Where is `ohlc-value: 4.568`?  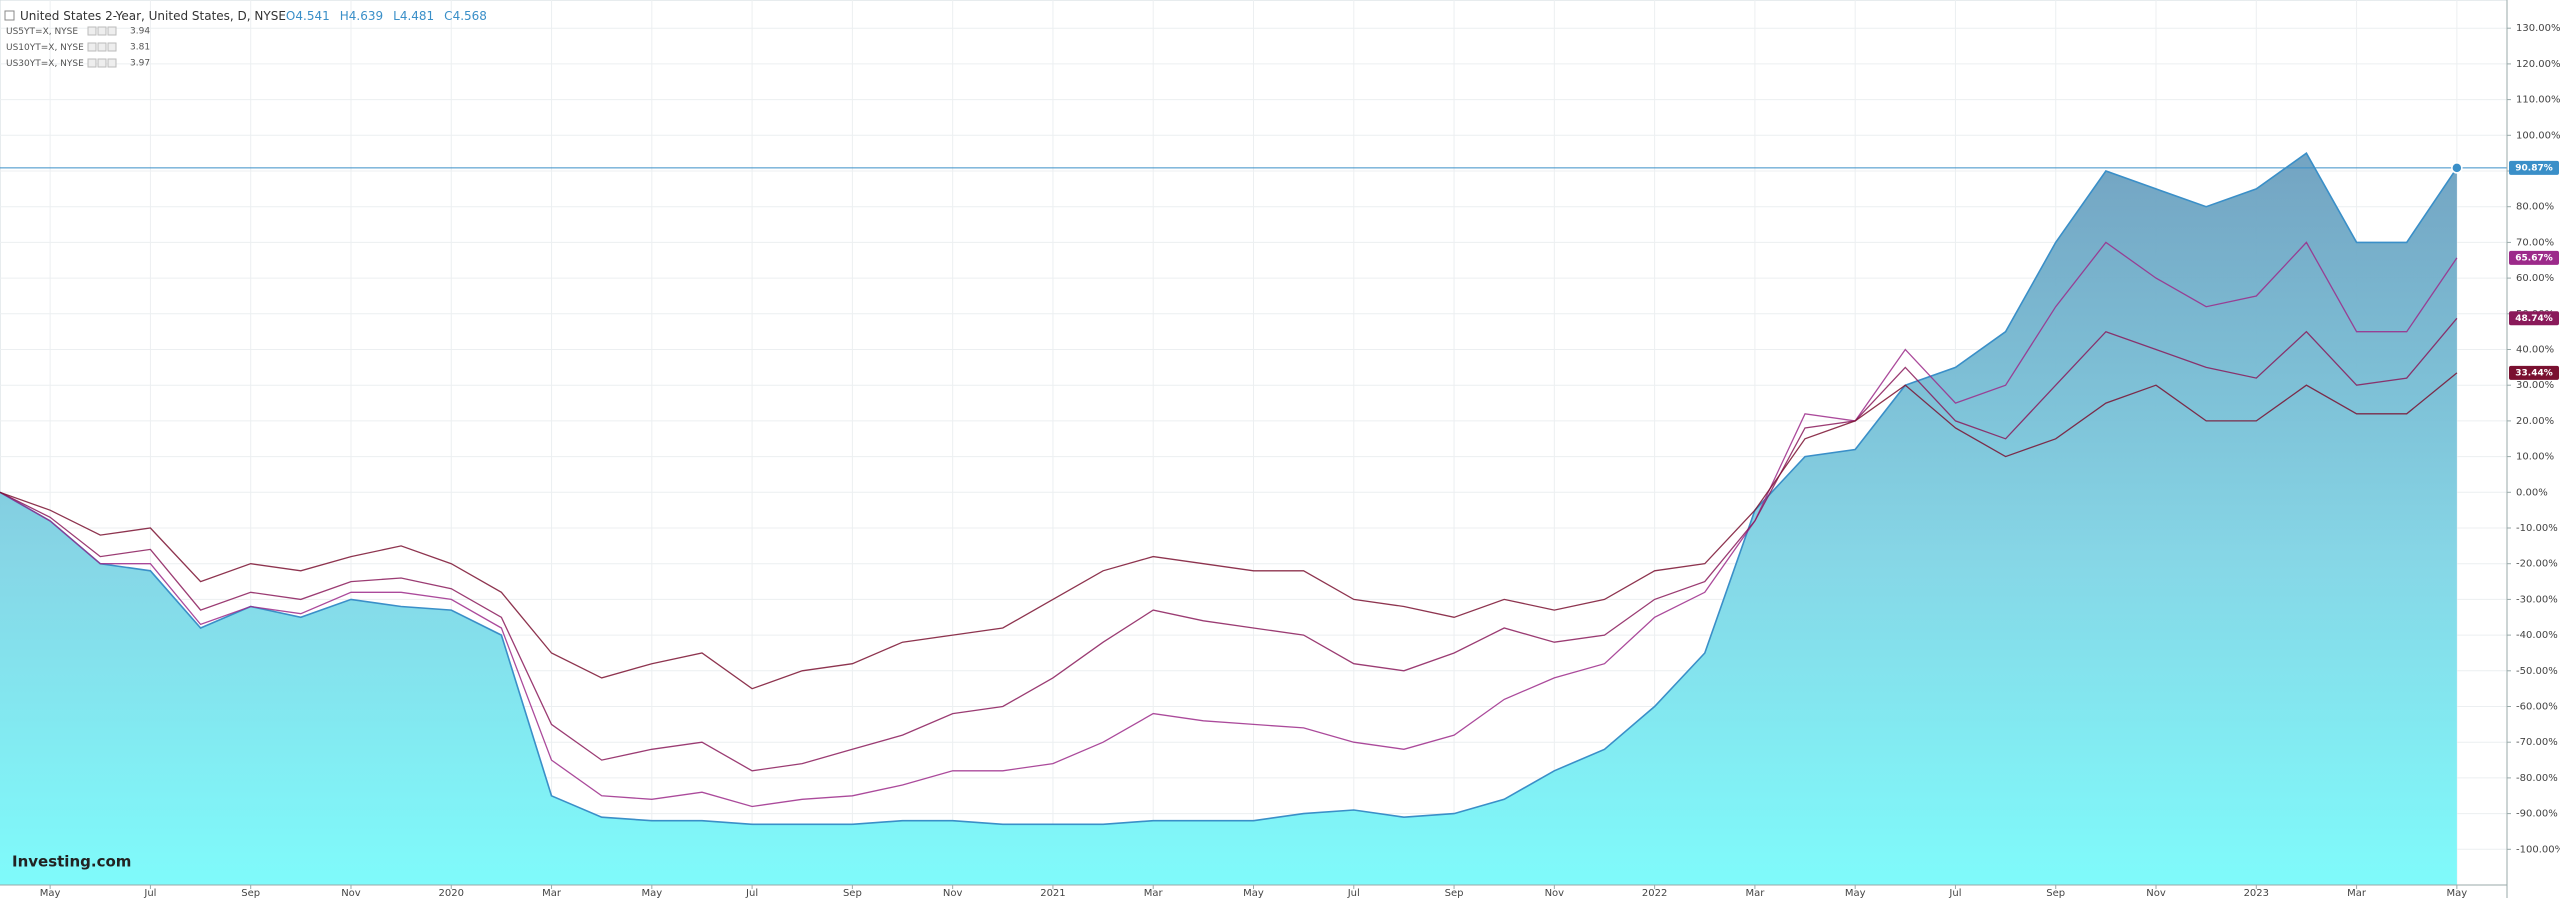
ohlc-value: 4.568 is located at coordinates (470, 16).